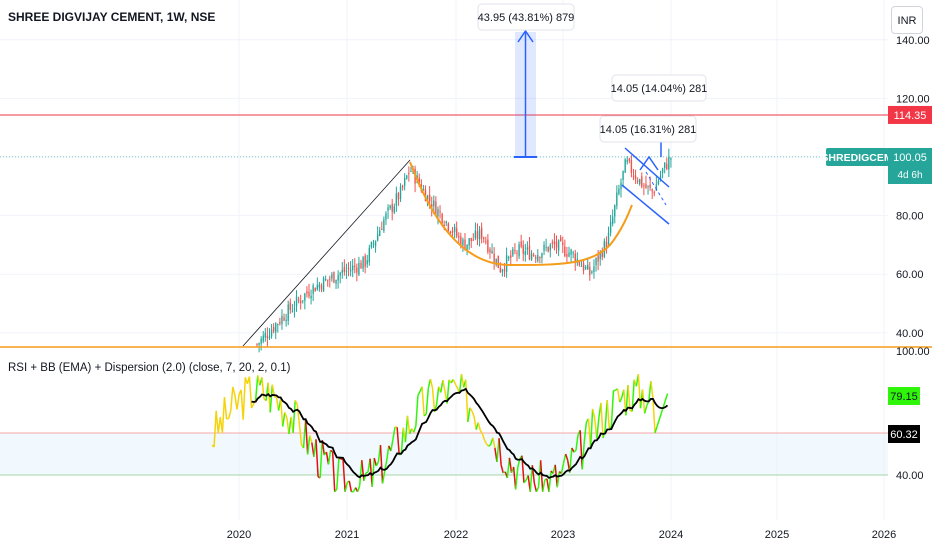 This screenshot has height=550, width=932. I want to click on currency-button: INR, so click(907, 20).